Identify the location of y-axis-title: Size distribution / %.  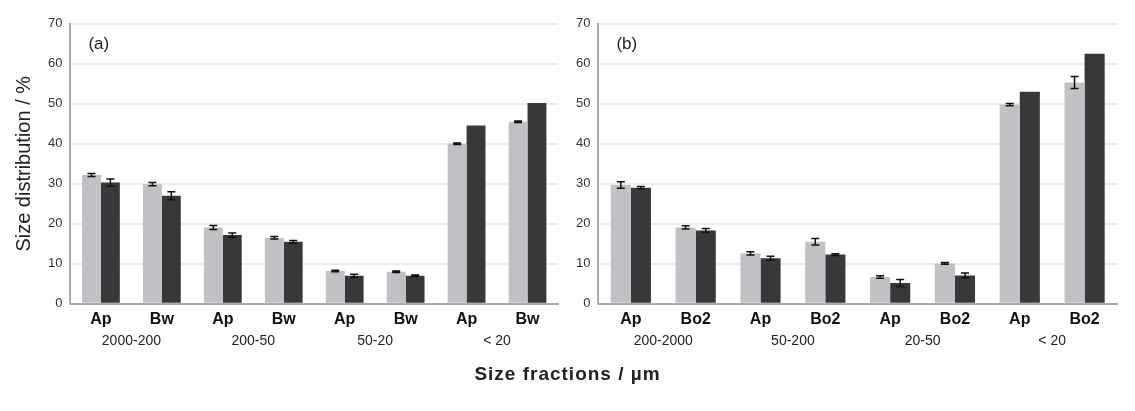
(22, 163).